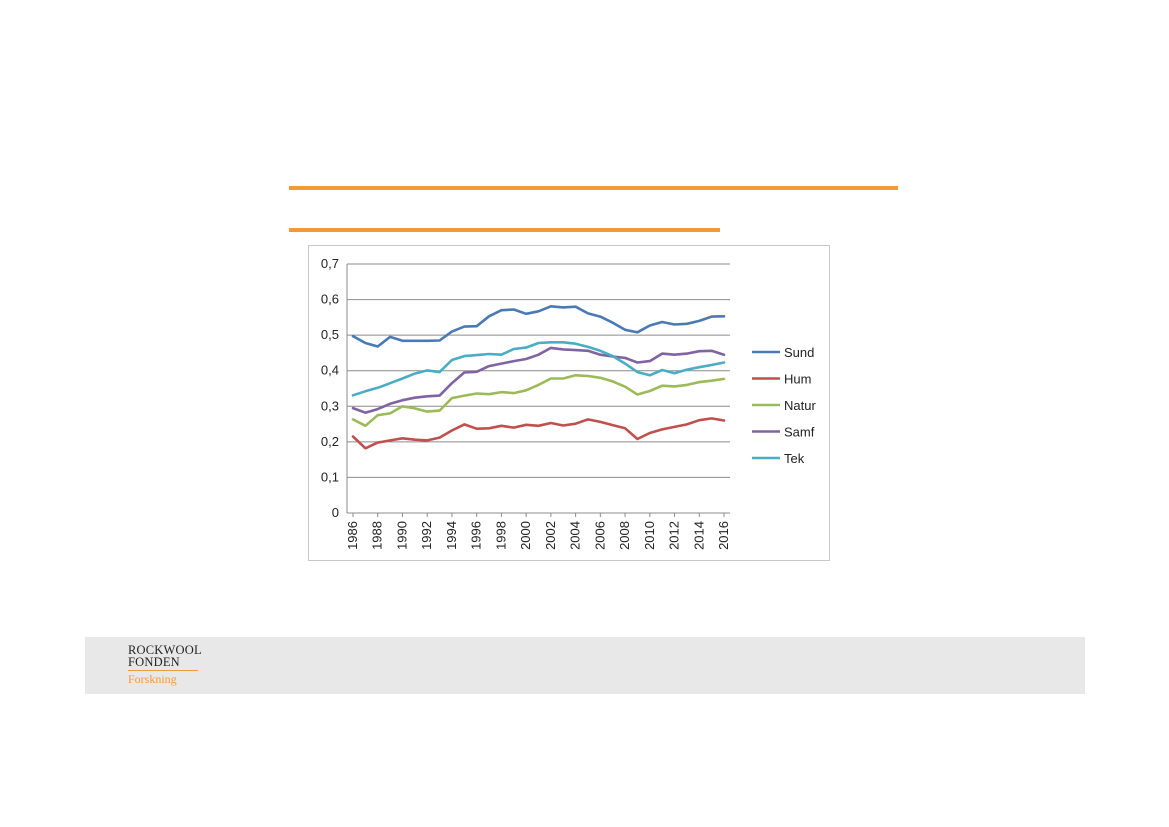 Image resolution: width=1169 pixels, height=827 pixels. What do you see at coordinates (163, 670) in the screenshot?
I see `logo-divider` at bounding box center [163, 670].